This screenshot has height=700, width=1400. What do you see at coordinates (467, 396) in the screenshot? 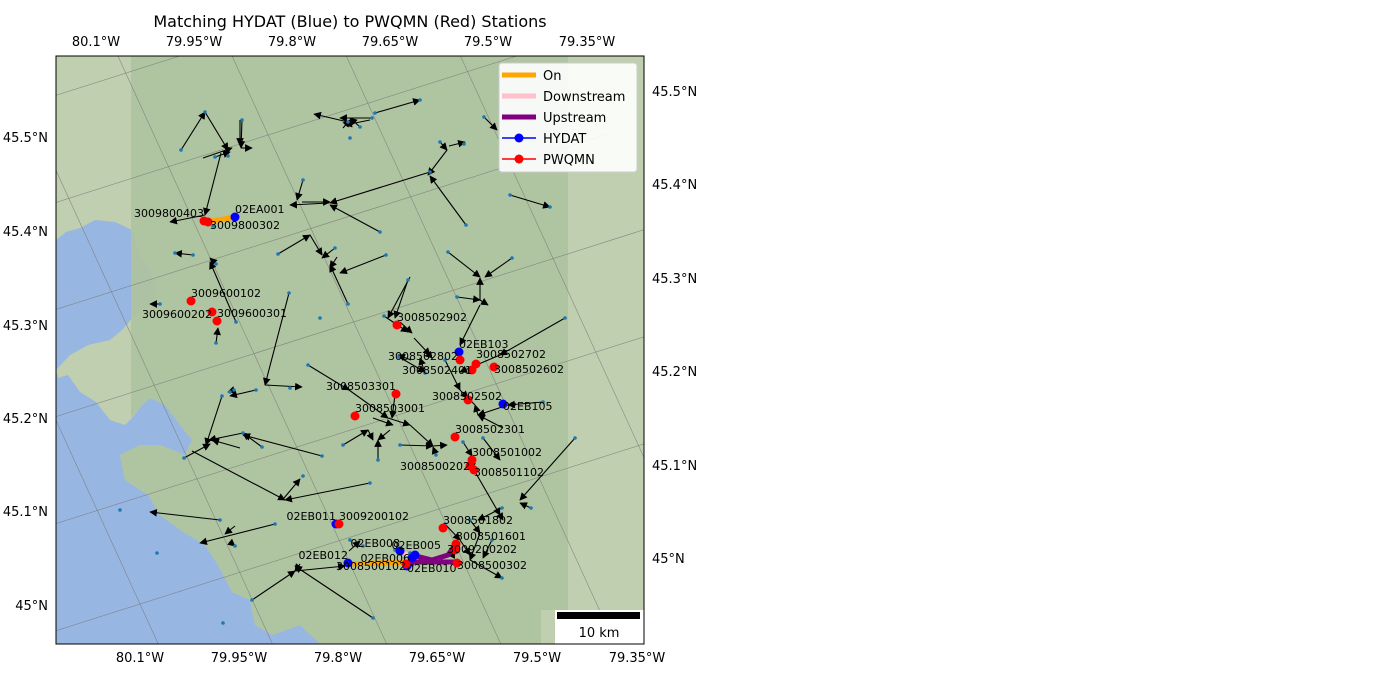
I see `pwqmn-station-label: 3008502502` at bounding box center [467, 396].